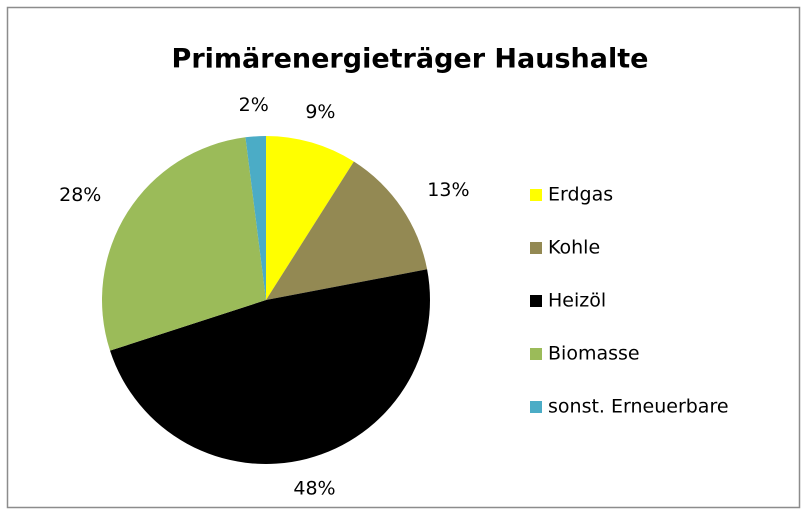 This screenshot has height=515, width=808. Describe the element at coordinates (320, 112) in the screenshot. I see `data-label: 9%` at that location.